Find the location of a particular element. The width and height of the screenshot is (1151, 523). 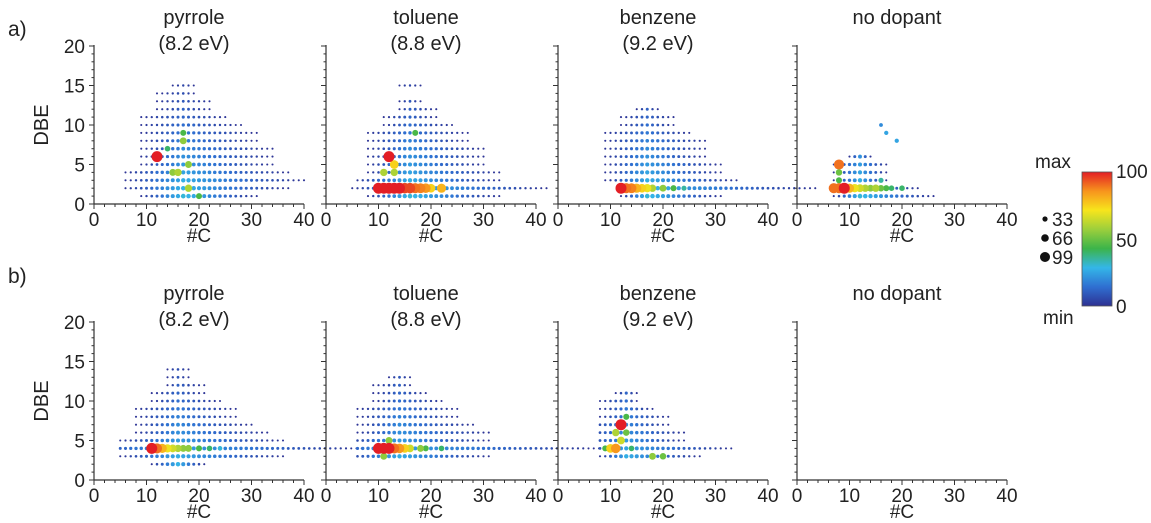

y-tick-label: 10 is located at coordinates (74, 402).